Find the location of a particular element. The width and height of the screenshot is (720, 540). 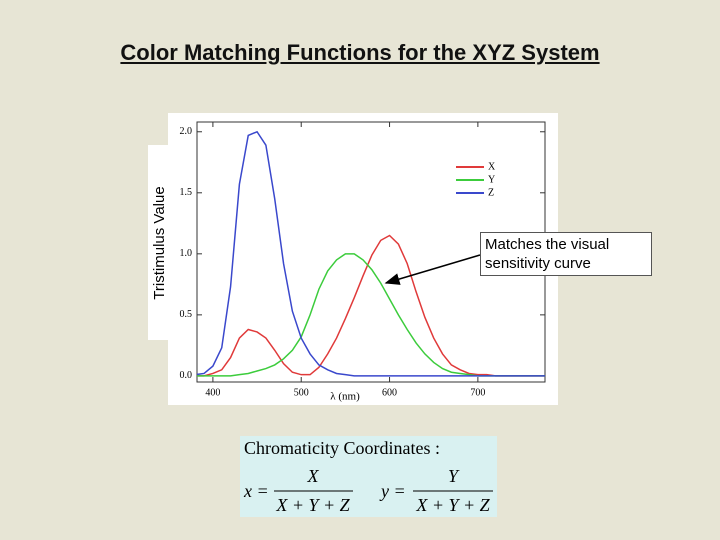

y-axis-label: Tristimulus Value is located at coordinates (159, 242).